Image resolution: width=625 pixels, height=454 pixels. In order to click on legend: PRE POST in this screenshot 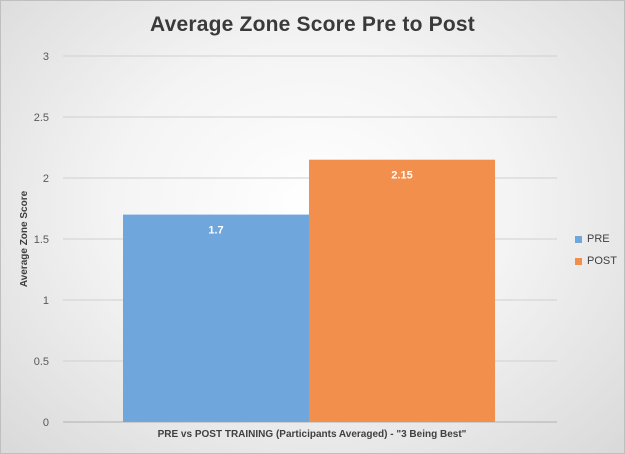, I will do `click(596, 250)`.